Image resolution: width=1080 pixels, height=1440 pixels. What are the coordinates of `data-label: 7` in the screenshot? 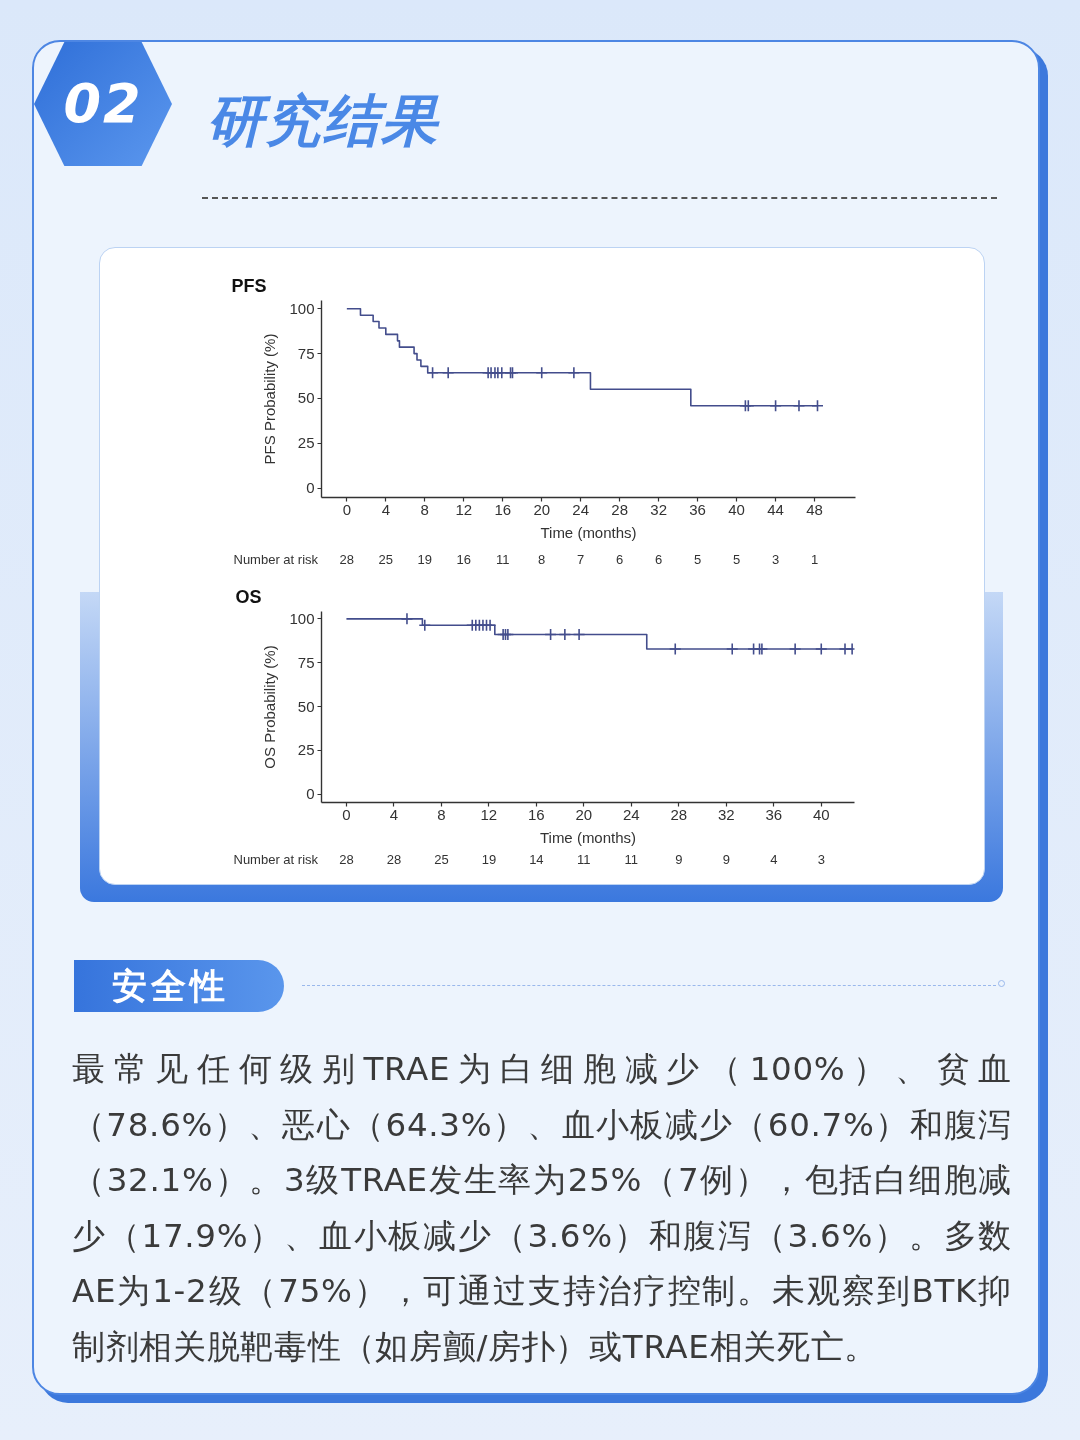 It's located at (581, 559).